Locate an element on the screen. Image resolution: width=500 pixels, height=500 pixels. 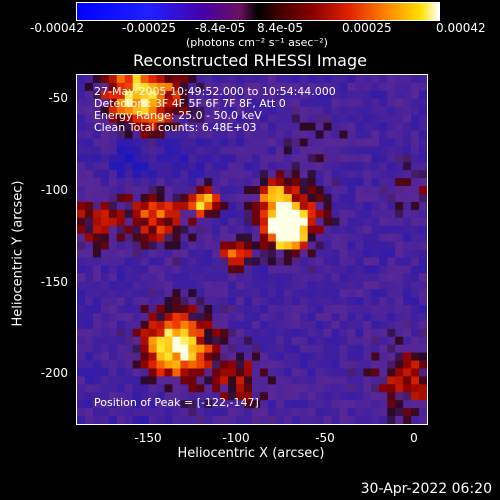
colorbar-tick-label: -0.00025 is located at coordinates (149, 28).